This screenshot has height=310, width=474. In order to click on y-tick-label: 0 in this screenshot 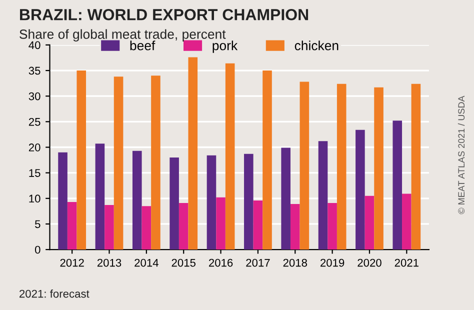, I will do `click(37, 250)`.